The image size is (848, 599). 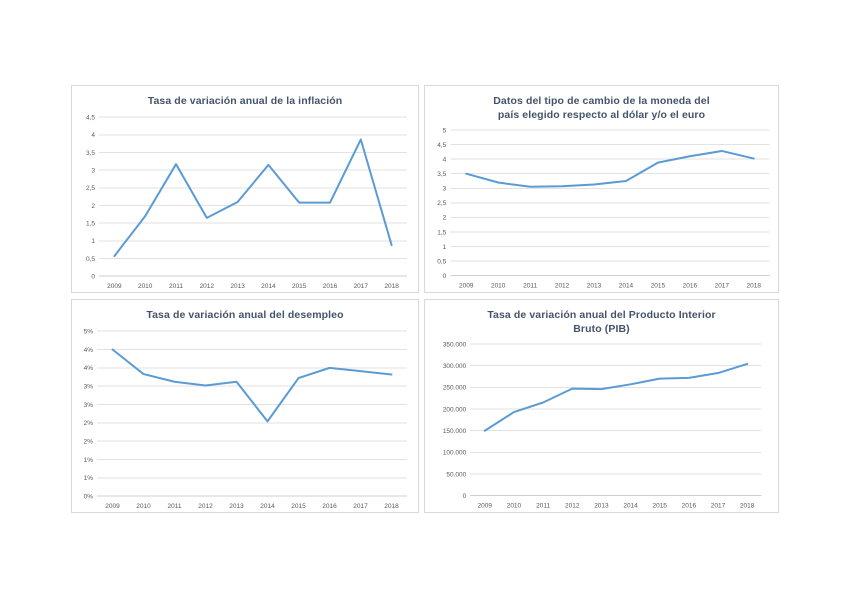 What do you see at coordinates (455, 431) in the screenshot?
I see `y-tick-label: 150.000` at bounding box center [455, 431].